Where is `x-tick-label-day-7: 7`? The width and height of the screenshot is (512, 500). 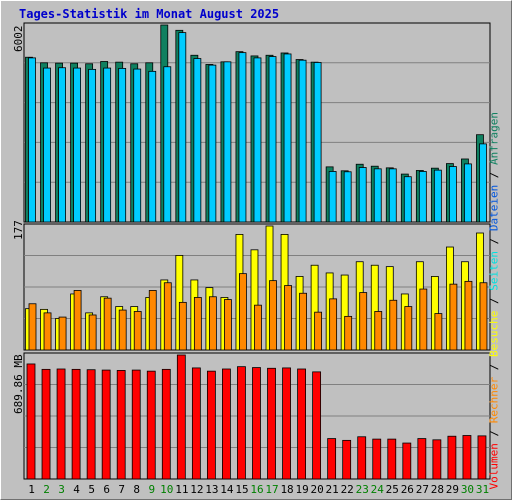 x-tick-label-day-7: 7 is located at coordinates (121, 489).